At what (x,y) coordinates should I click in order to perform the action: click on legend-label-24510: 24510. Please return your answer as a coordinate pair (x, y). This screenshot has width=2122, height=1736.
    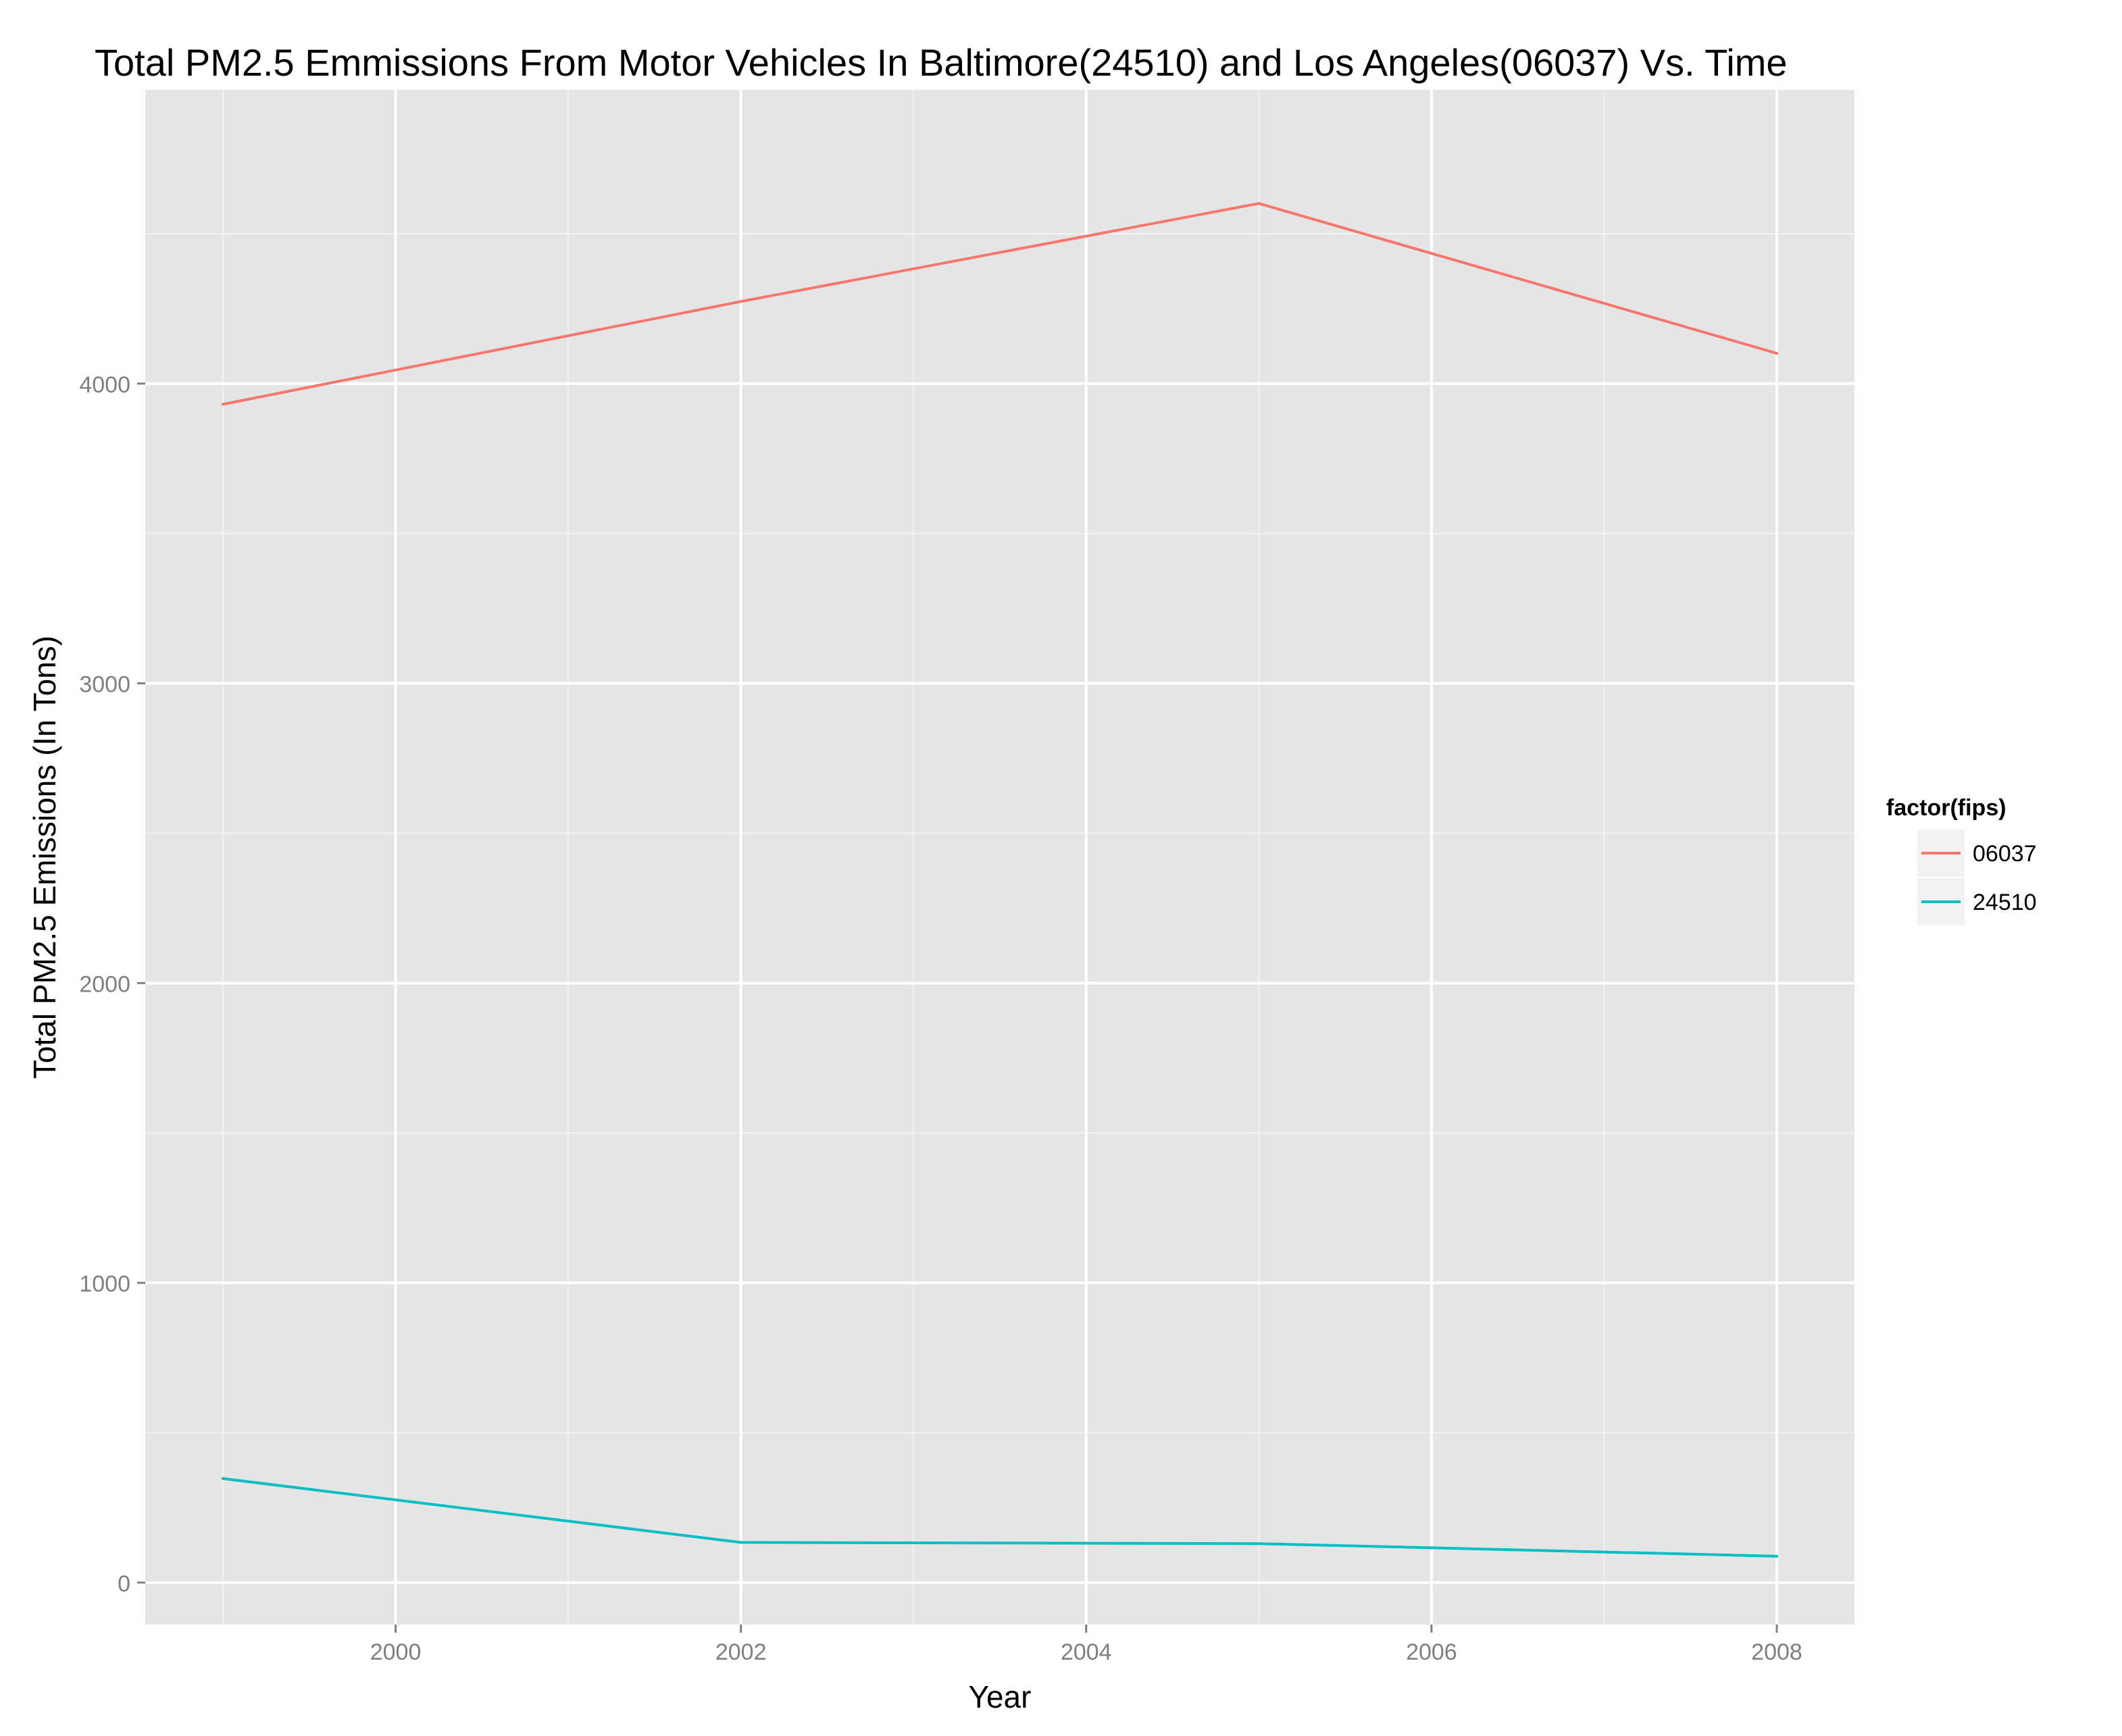
    Looking at the image, I should click on (2005, 902).